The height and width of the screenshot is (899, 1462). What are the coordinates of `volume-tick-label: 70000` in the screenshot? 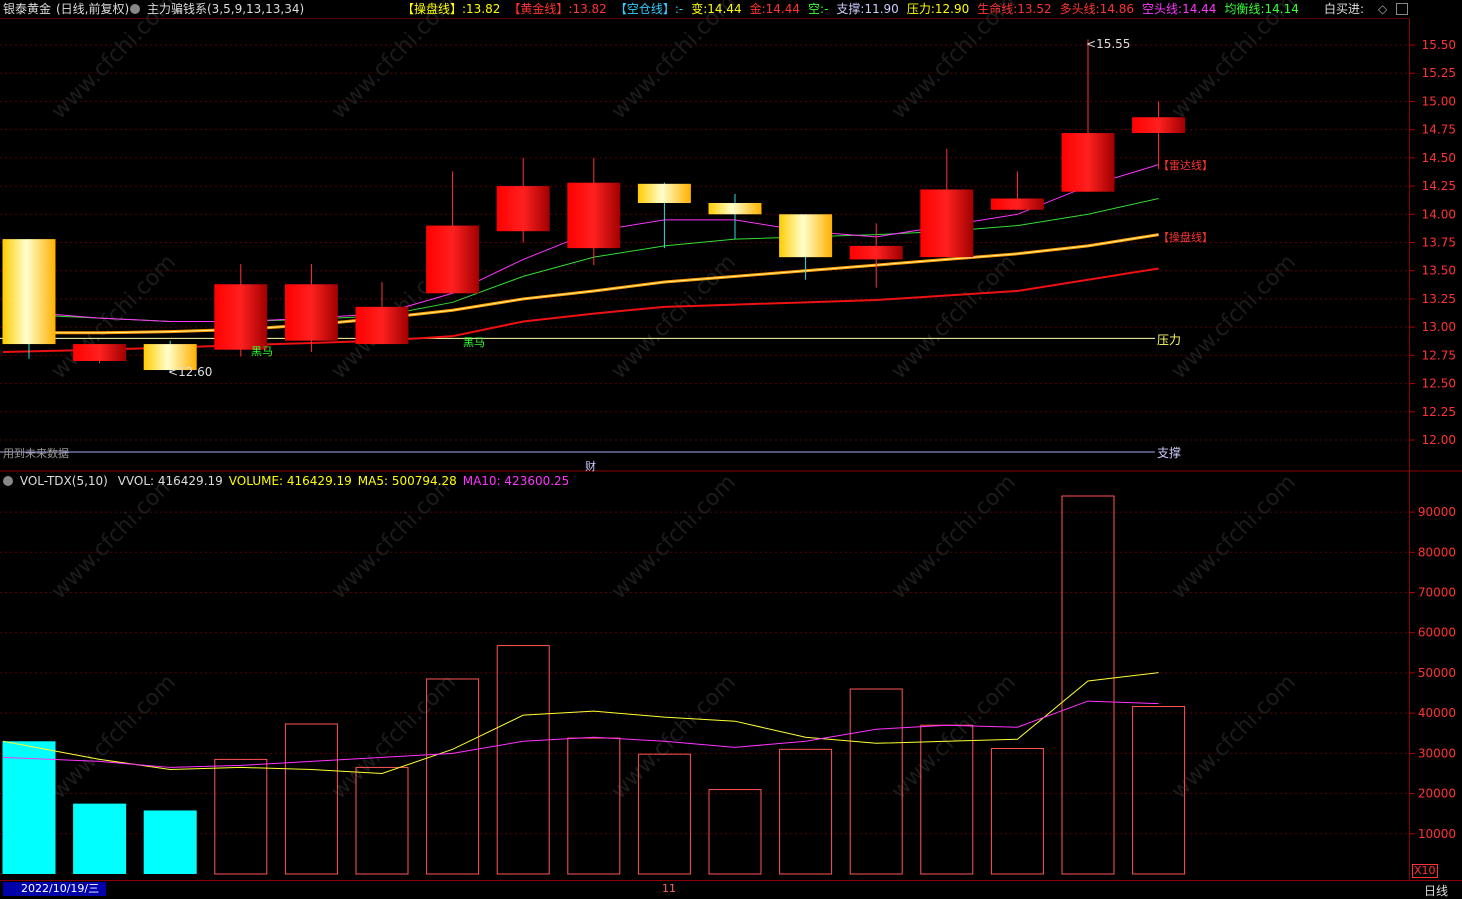 It's located at (1437, 593).